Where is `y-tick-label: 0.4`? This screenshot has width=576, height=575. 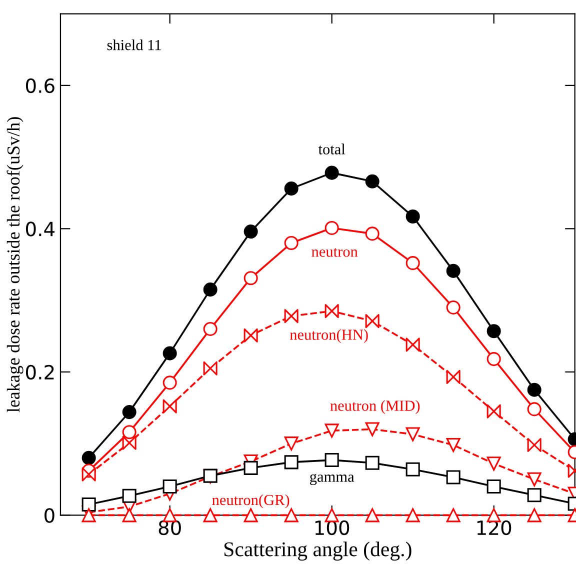
y-tick-label: 0.4 is located at coordinates (40, 229).